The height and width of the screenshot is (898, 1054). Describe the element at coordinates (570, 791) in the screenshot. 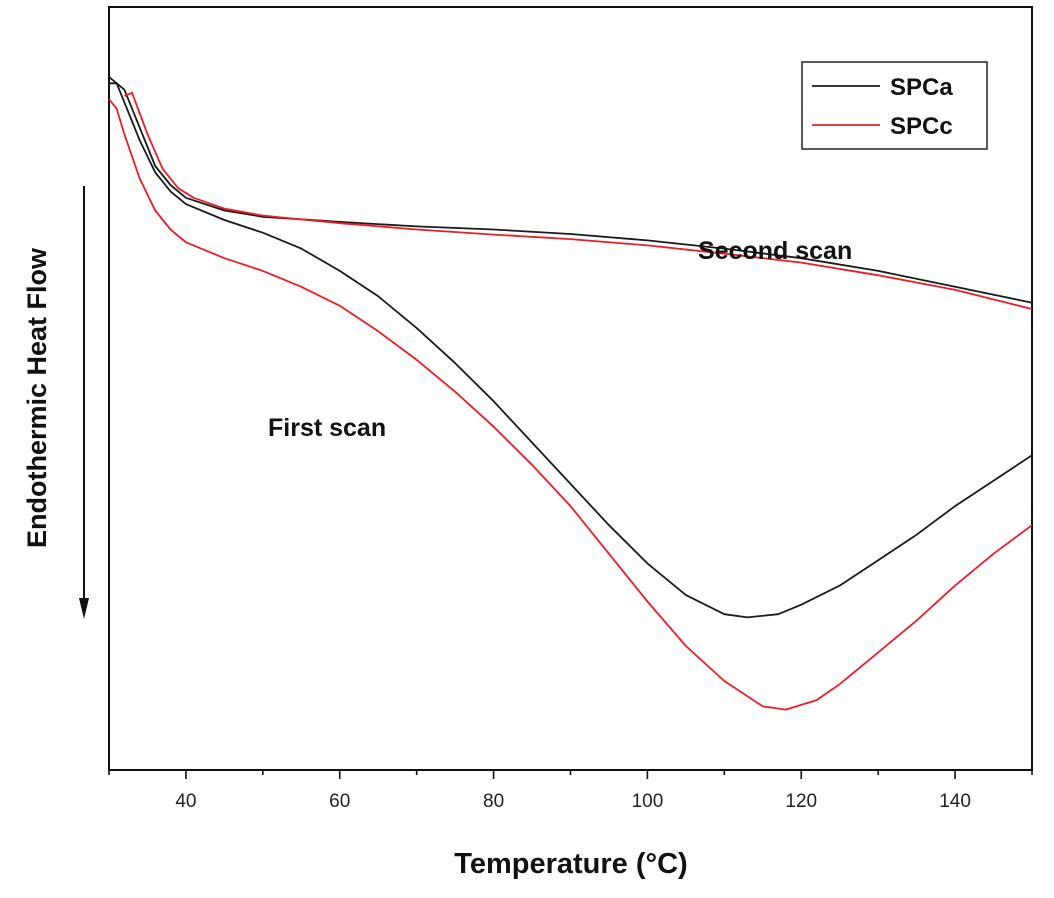

I see `x-axis-ticks: 40 60 80 100 120 140` at that location.